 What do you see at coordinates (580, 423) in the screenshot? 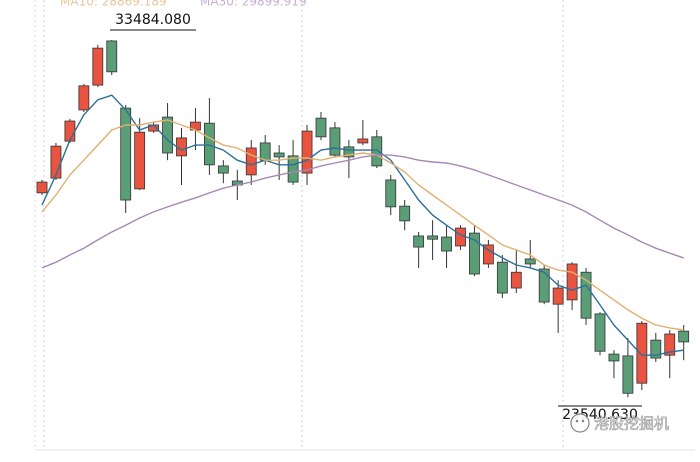
I see `watermark-icon` at bounding box center [580, 423].